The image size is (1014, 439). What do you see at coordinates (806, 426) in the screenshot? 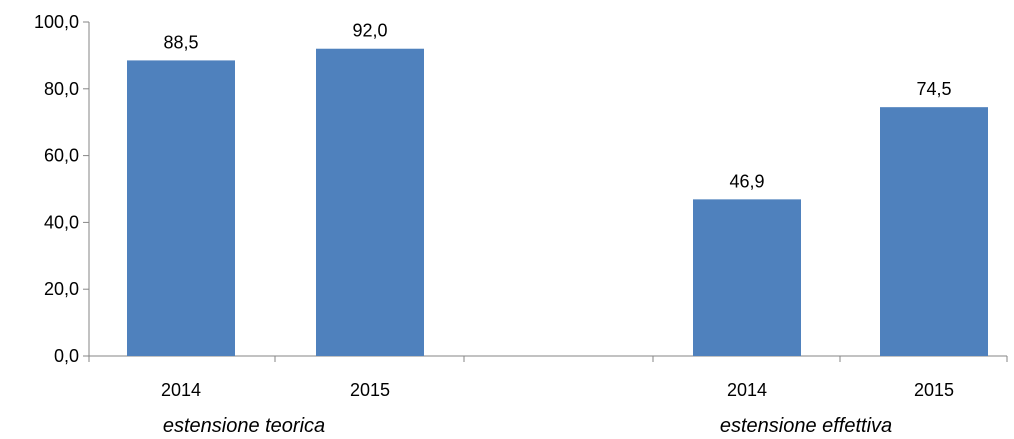
I see `group-label: estensione effettiva` at bounding box center [806, 426].